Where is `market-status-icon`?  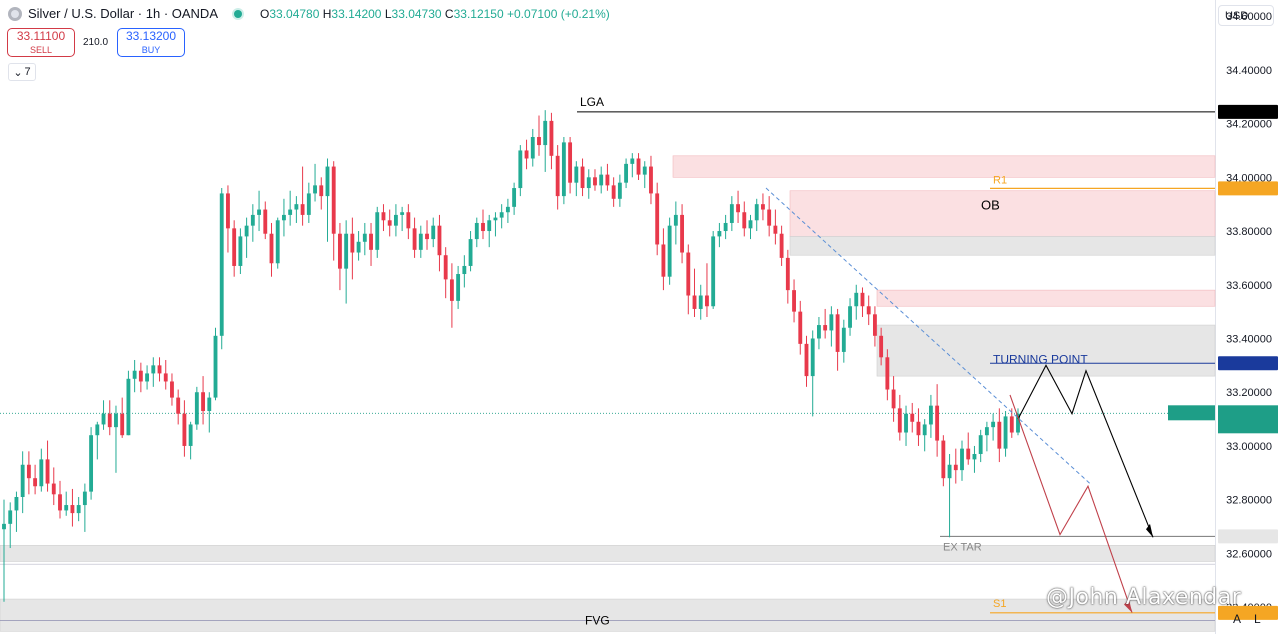 market-status-icon is located at coordinates (238, 13).